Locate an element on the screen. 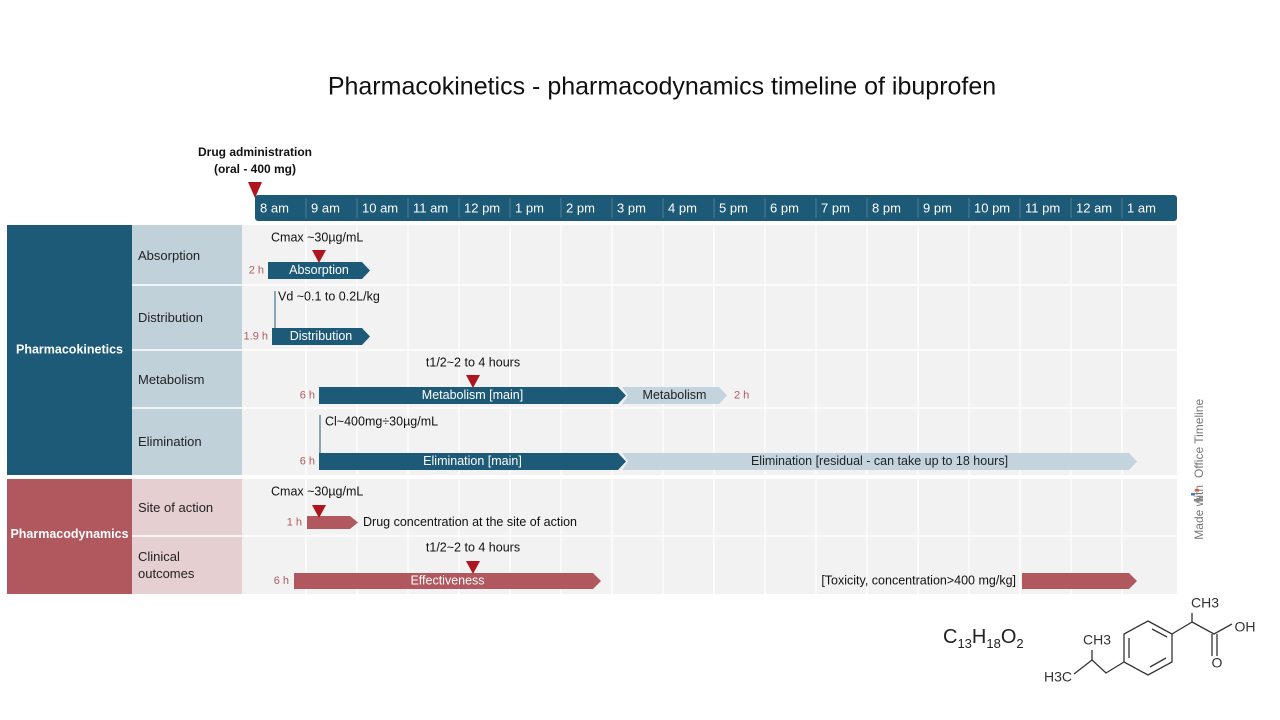 The image size is (1280, 720). task-label: Elimination [main] is located at coordinates (472, 461).